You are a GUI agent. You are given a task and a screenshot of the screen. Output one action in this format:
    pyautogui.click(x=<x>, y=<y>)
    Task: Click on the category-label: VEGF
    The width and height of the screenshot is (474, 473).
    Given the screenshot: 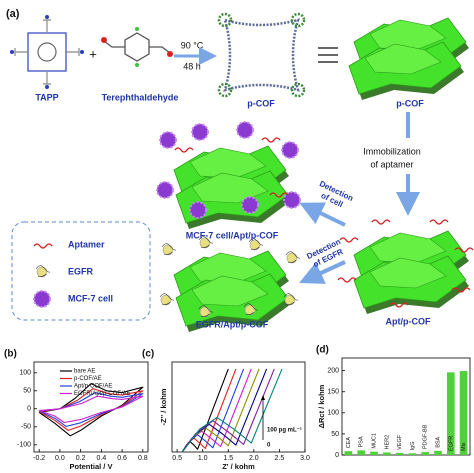 What is the action you would take?
    pyautogui.click(x=400, y=442)
    